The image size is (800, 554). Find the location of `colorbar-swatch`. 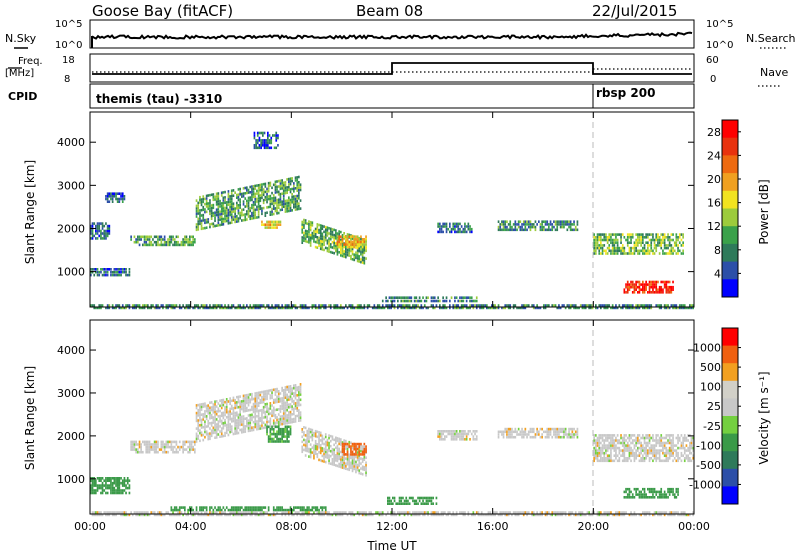

colorbar-swatch is located at coordinates (730, 129).